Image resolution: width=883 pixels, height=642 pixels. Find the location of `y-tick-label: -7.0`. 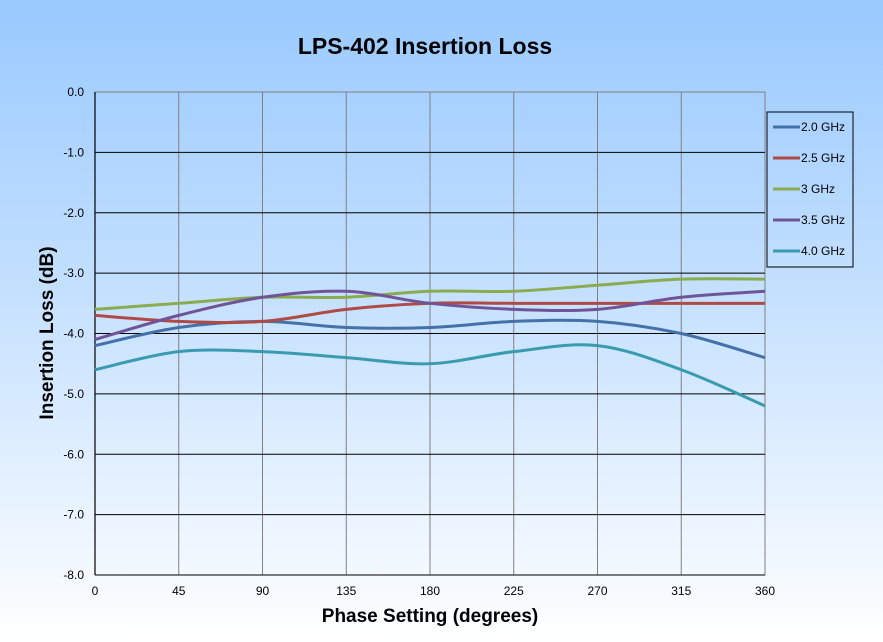

y-tick-label: -7.0 is located at coordinates (73, 515).